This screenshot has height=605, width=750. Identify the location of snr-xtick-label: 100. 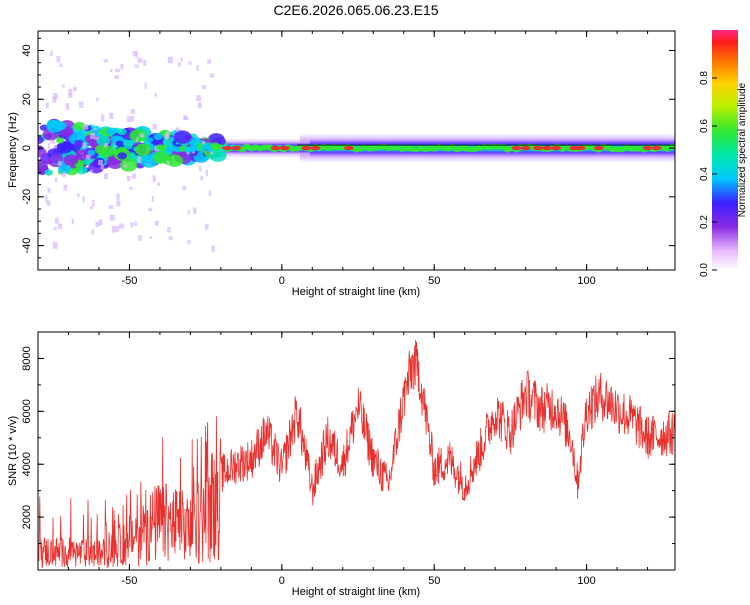
(586, 581).